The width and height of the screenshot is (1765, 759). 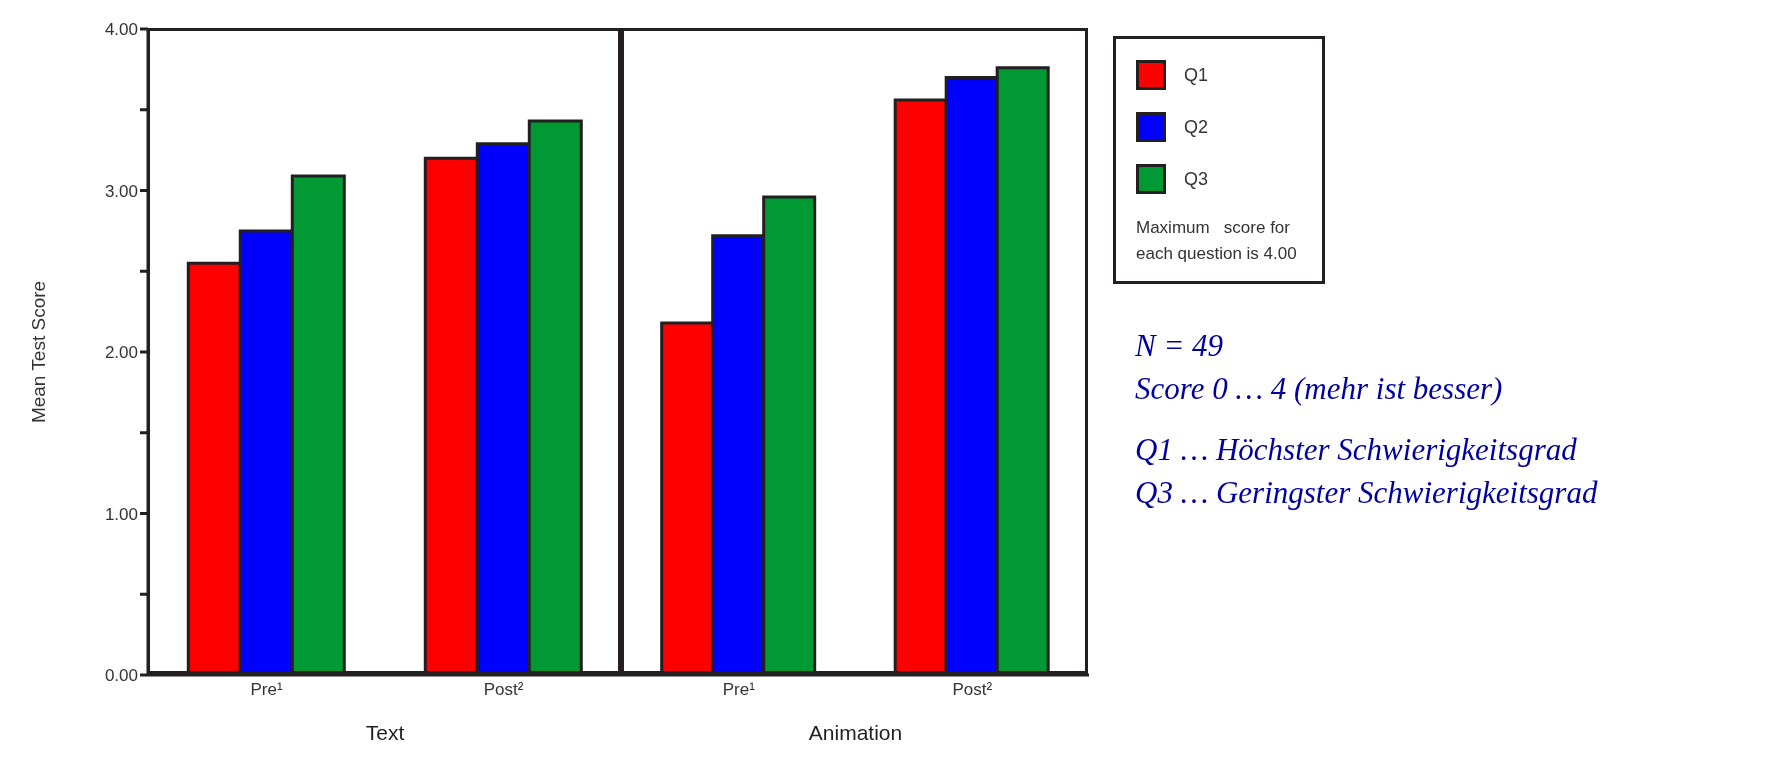 I want to click on x-axis-title: Text, so click(x=385, y=732).